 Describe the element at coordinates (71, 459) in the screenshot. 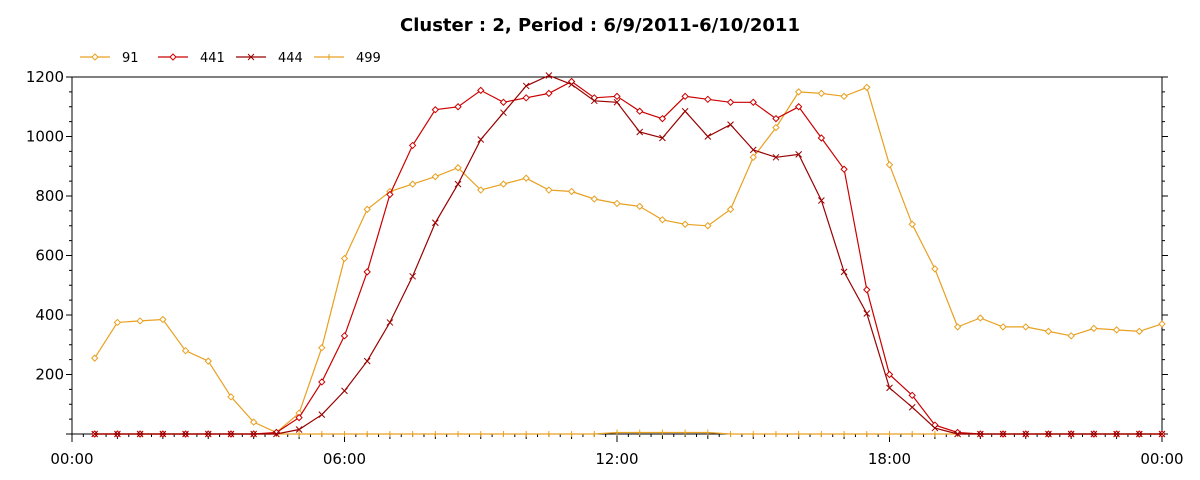

I see `x-tick-label: 00:00` at that location.